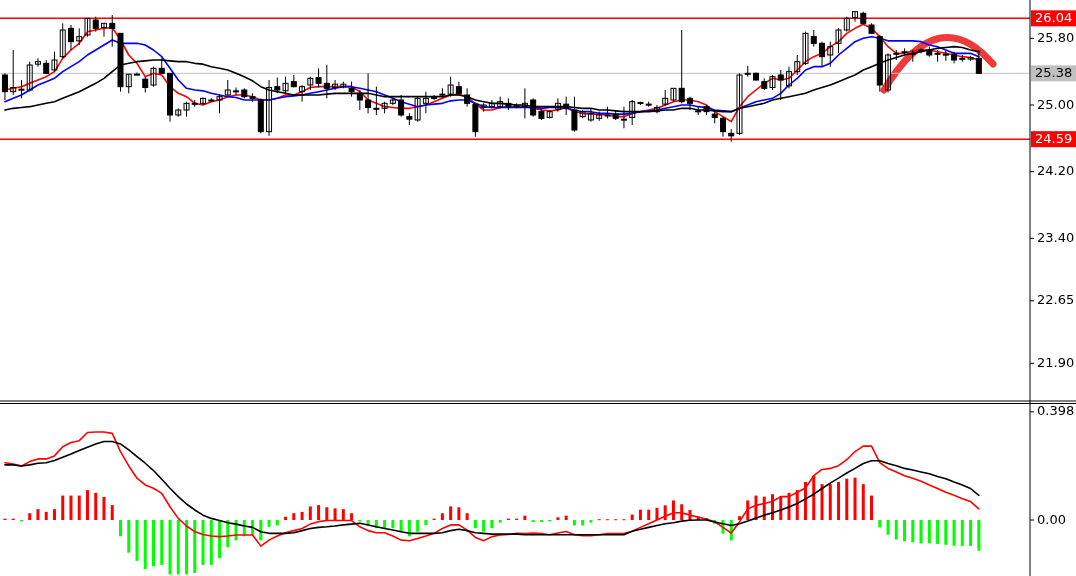  I want to click on y-tick-label: 0.398, so click(1056, 411).